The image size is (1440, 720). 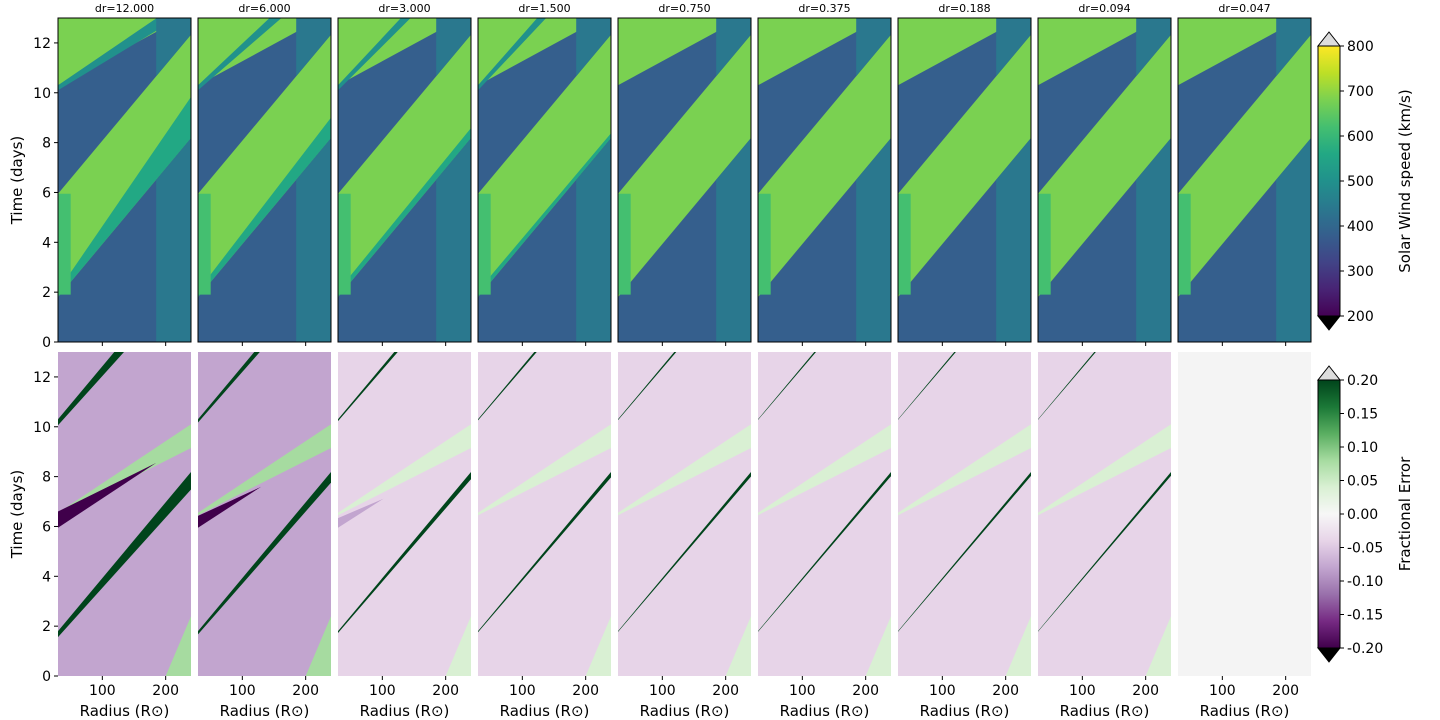 What do you see at coordinates (964, 8) in the screenshot?
I see `panel-title: dr=0.188` at bounding box center [964, 8].